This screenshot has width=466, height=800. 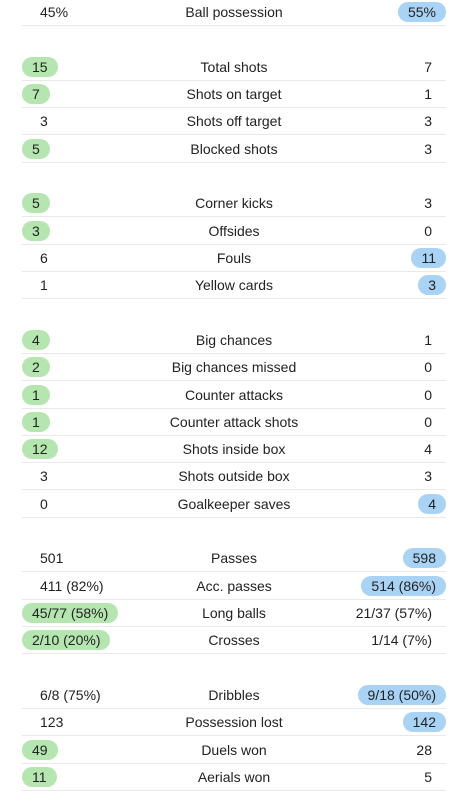 I want to click on home-value: 6, so click(x=44, y=257).